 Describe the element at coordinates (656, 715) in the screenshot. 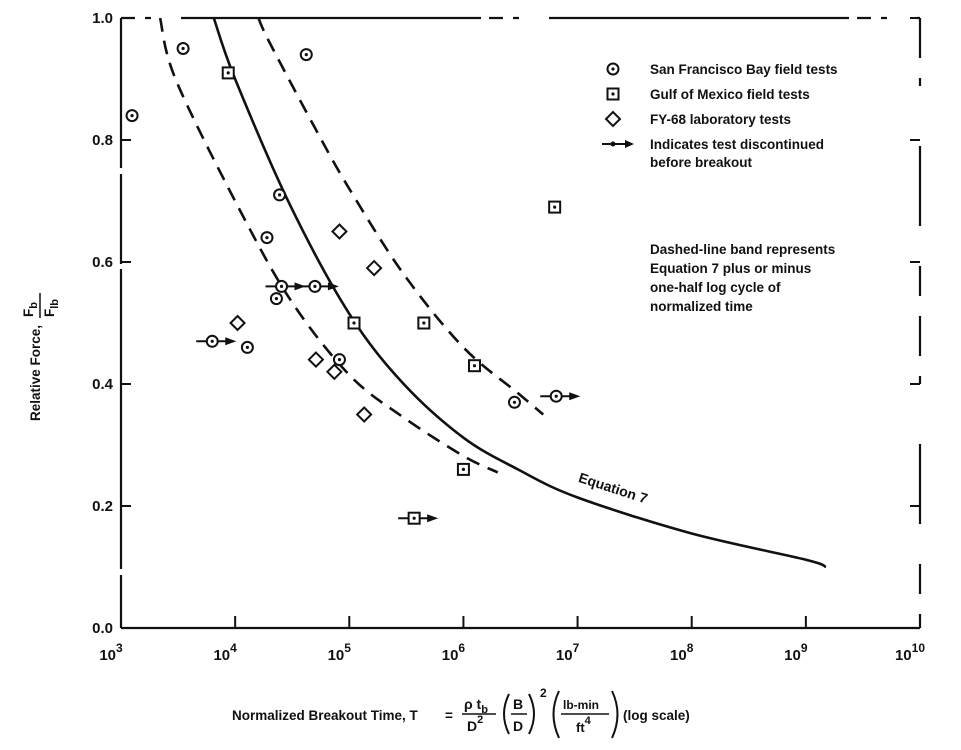

I see `x-axis-label-suffix: (log scale)` at that location.